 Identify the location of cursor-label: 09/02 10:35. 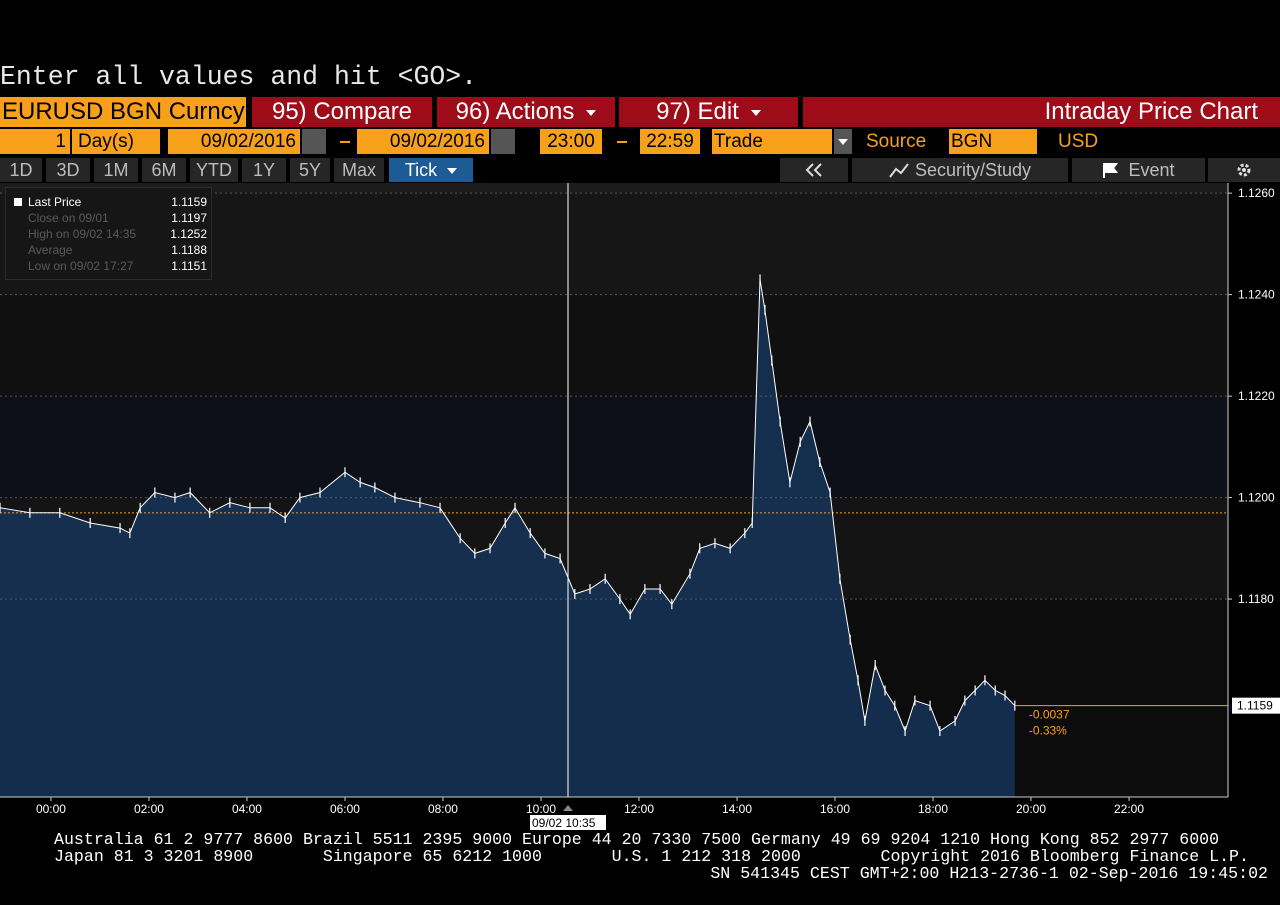
(564, 823).